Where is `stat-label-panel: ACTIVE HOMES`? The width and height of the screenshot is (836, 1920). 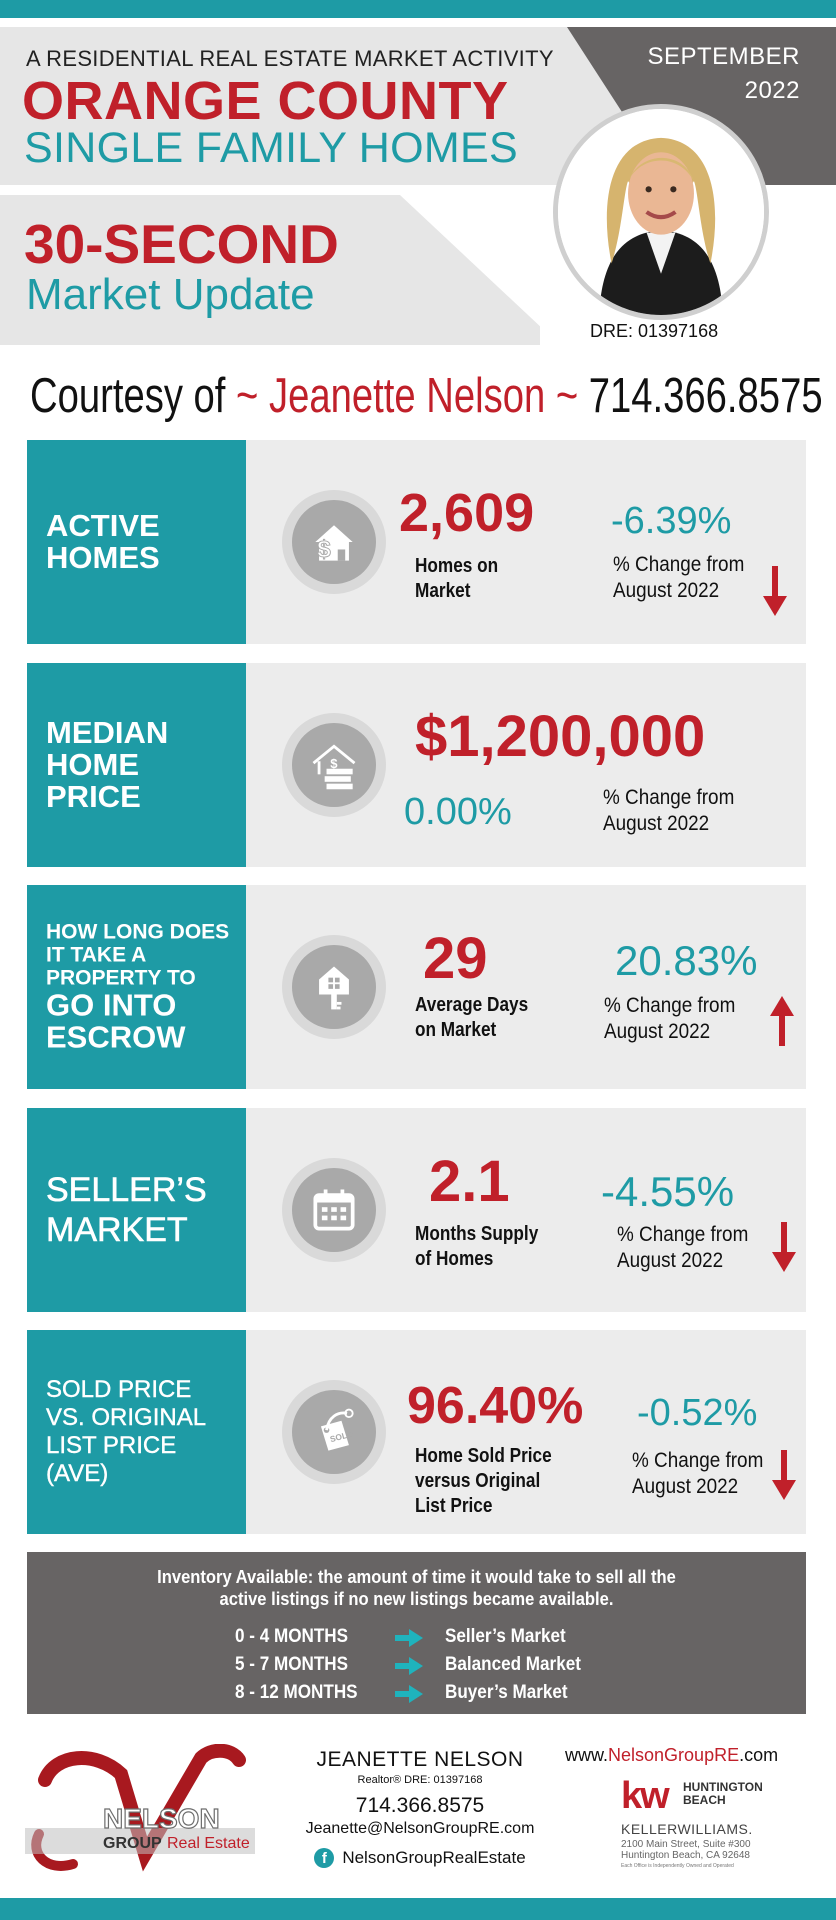
stat-label-panel: ACTIVE HOMES is located at coordinates (136, 542).